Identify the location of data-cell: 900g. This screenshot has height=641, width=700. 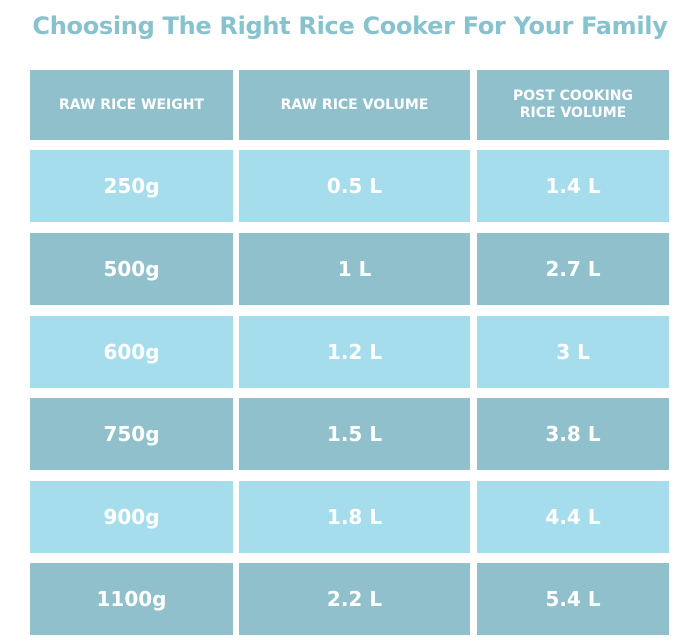
(131, 517).